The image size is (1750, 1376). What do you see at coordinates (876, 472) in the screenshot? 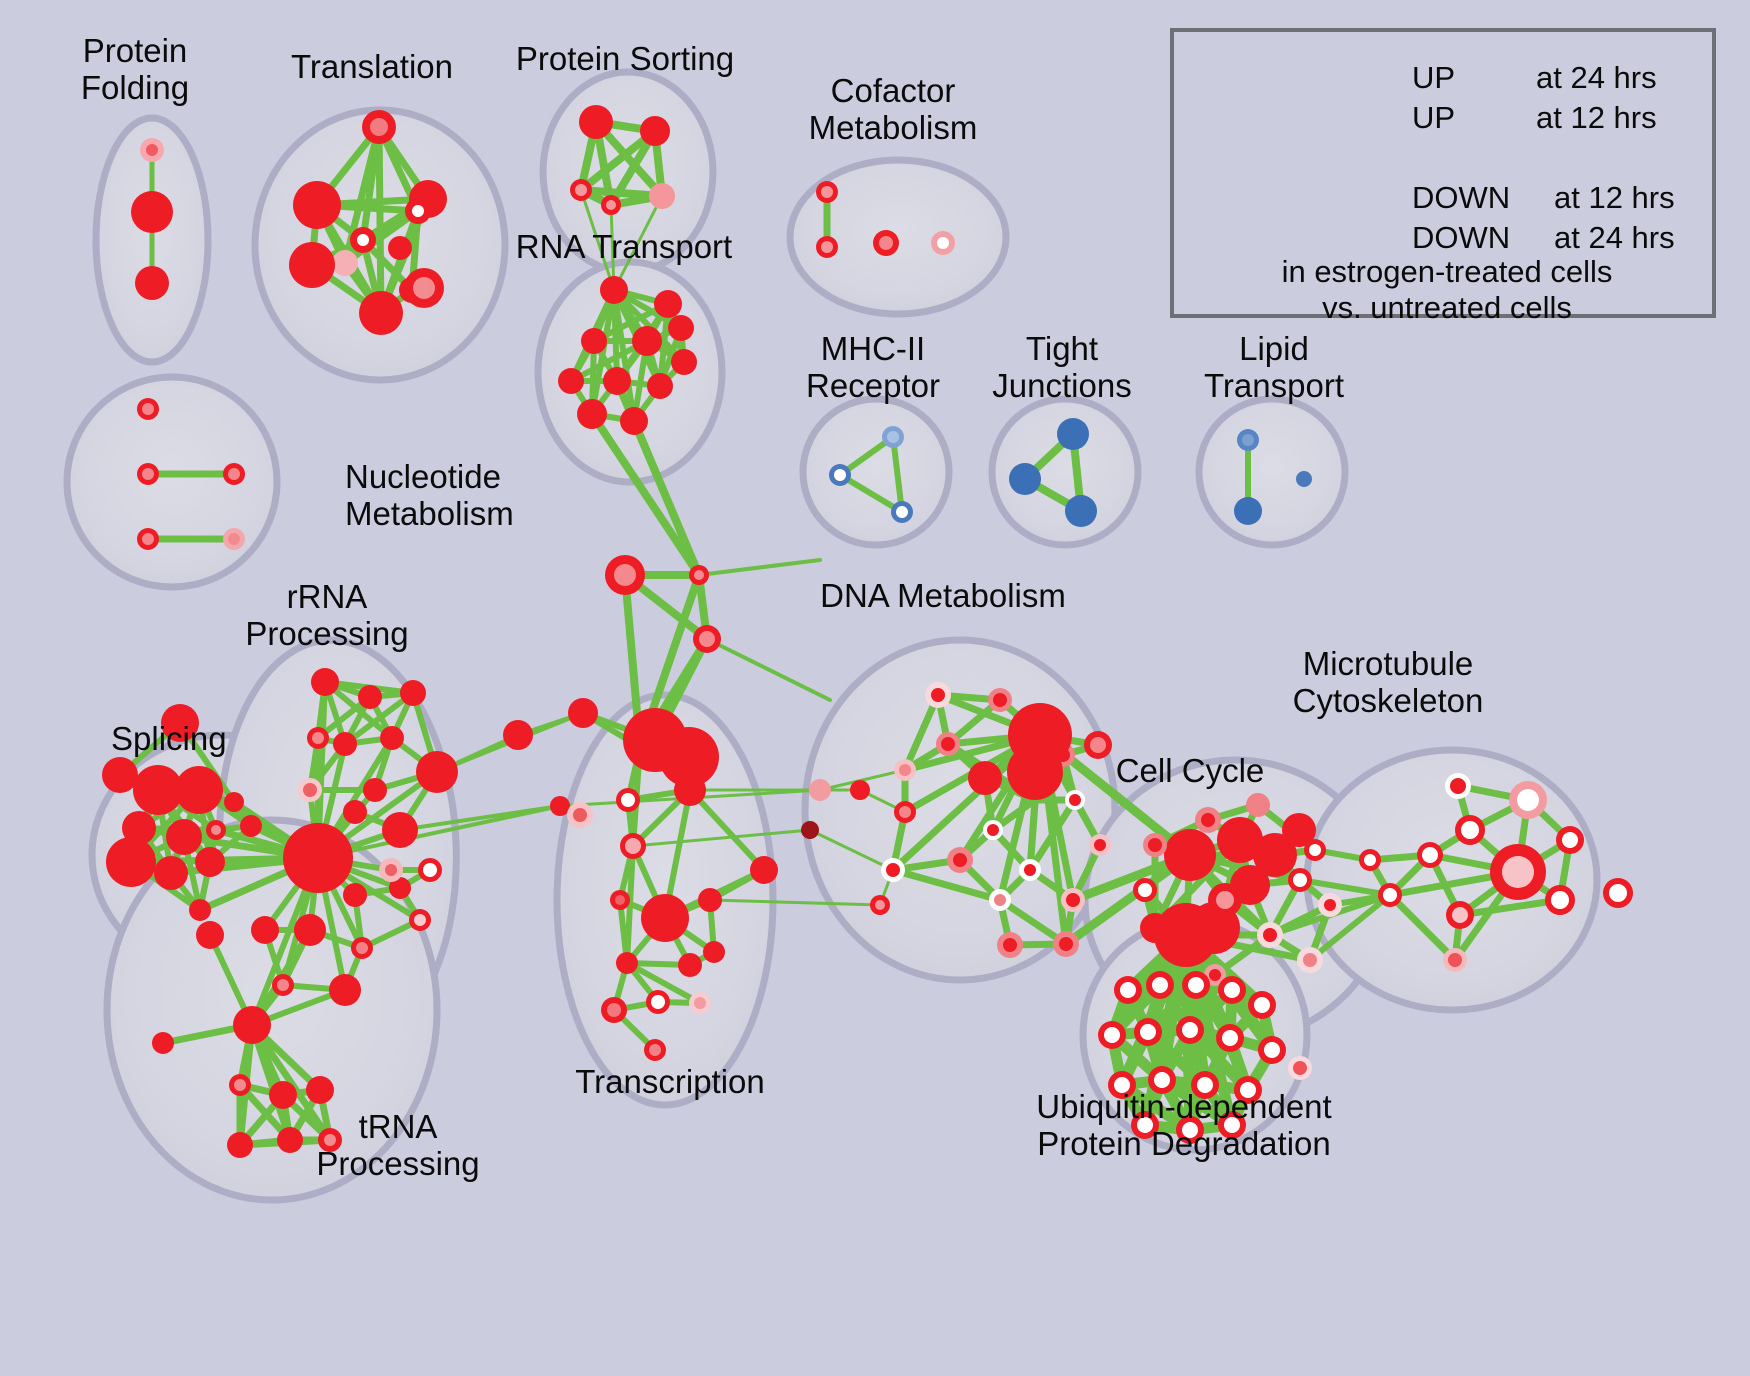
I see `hull-mhc-ii-receptor` at bounding box center [876, 472].